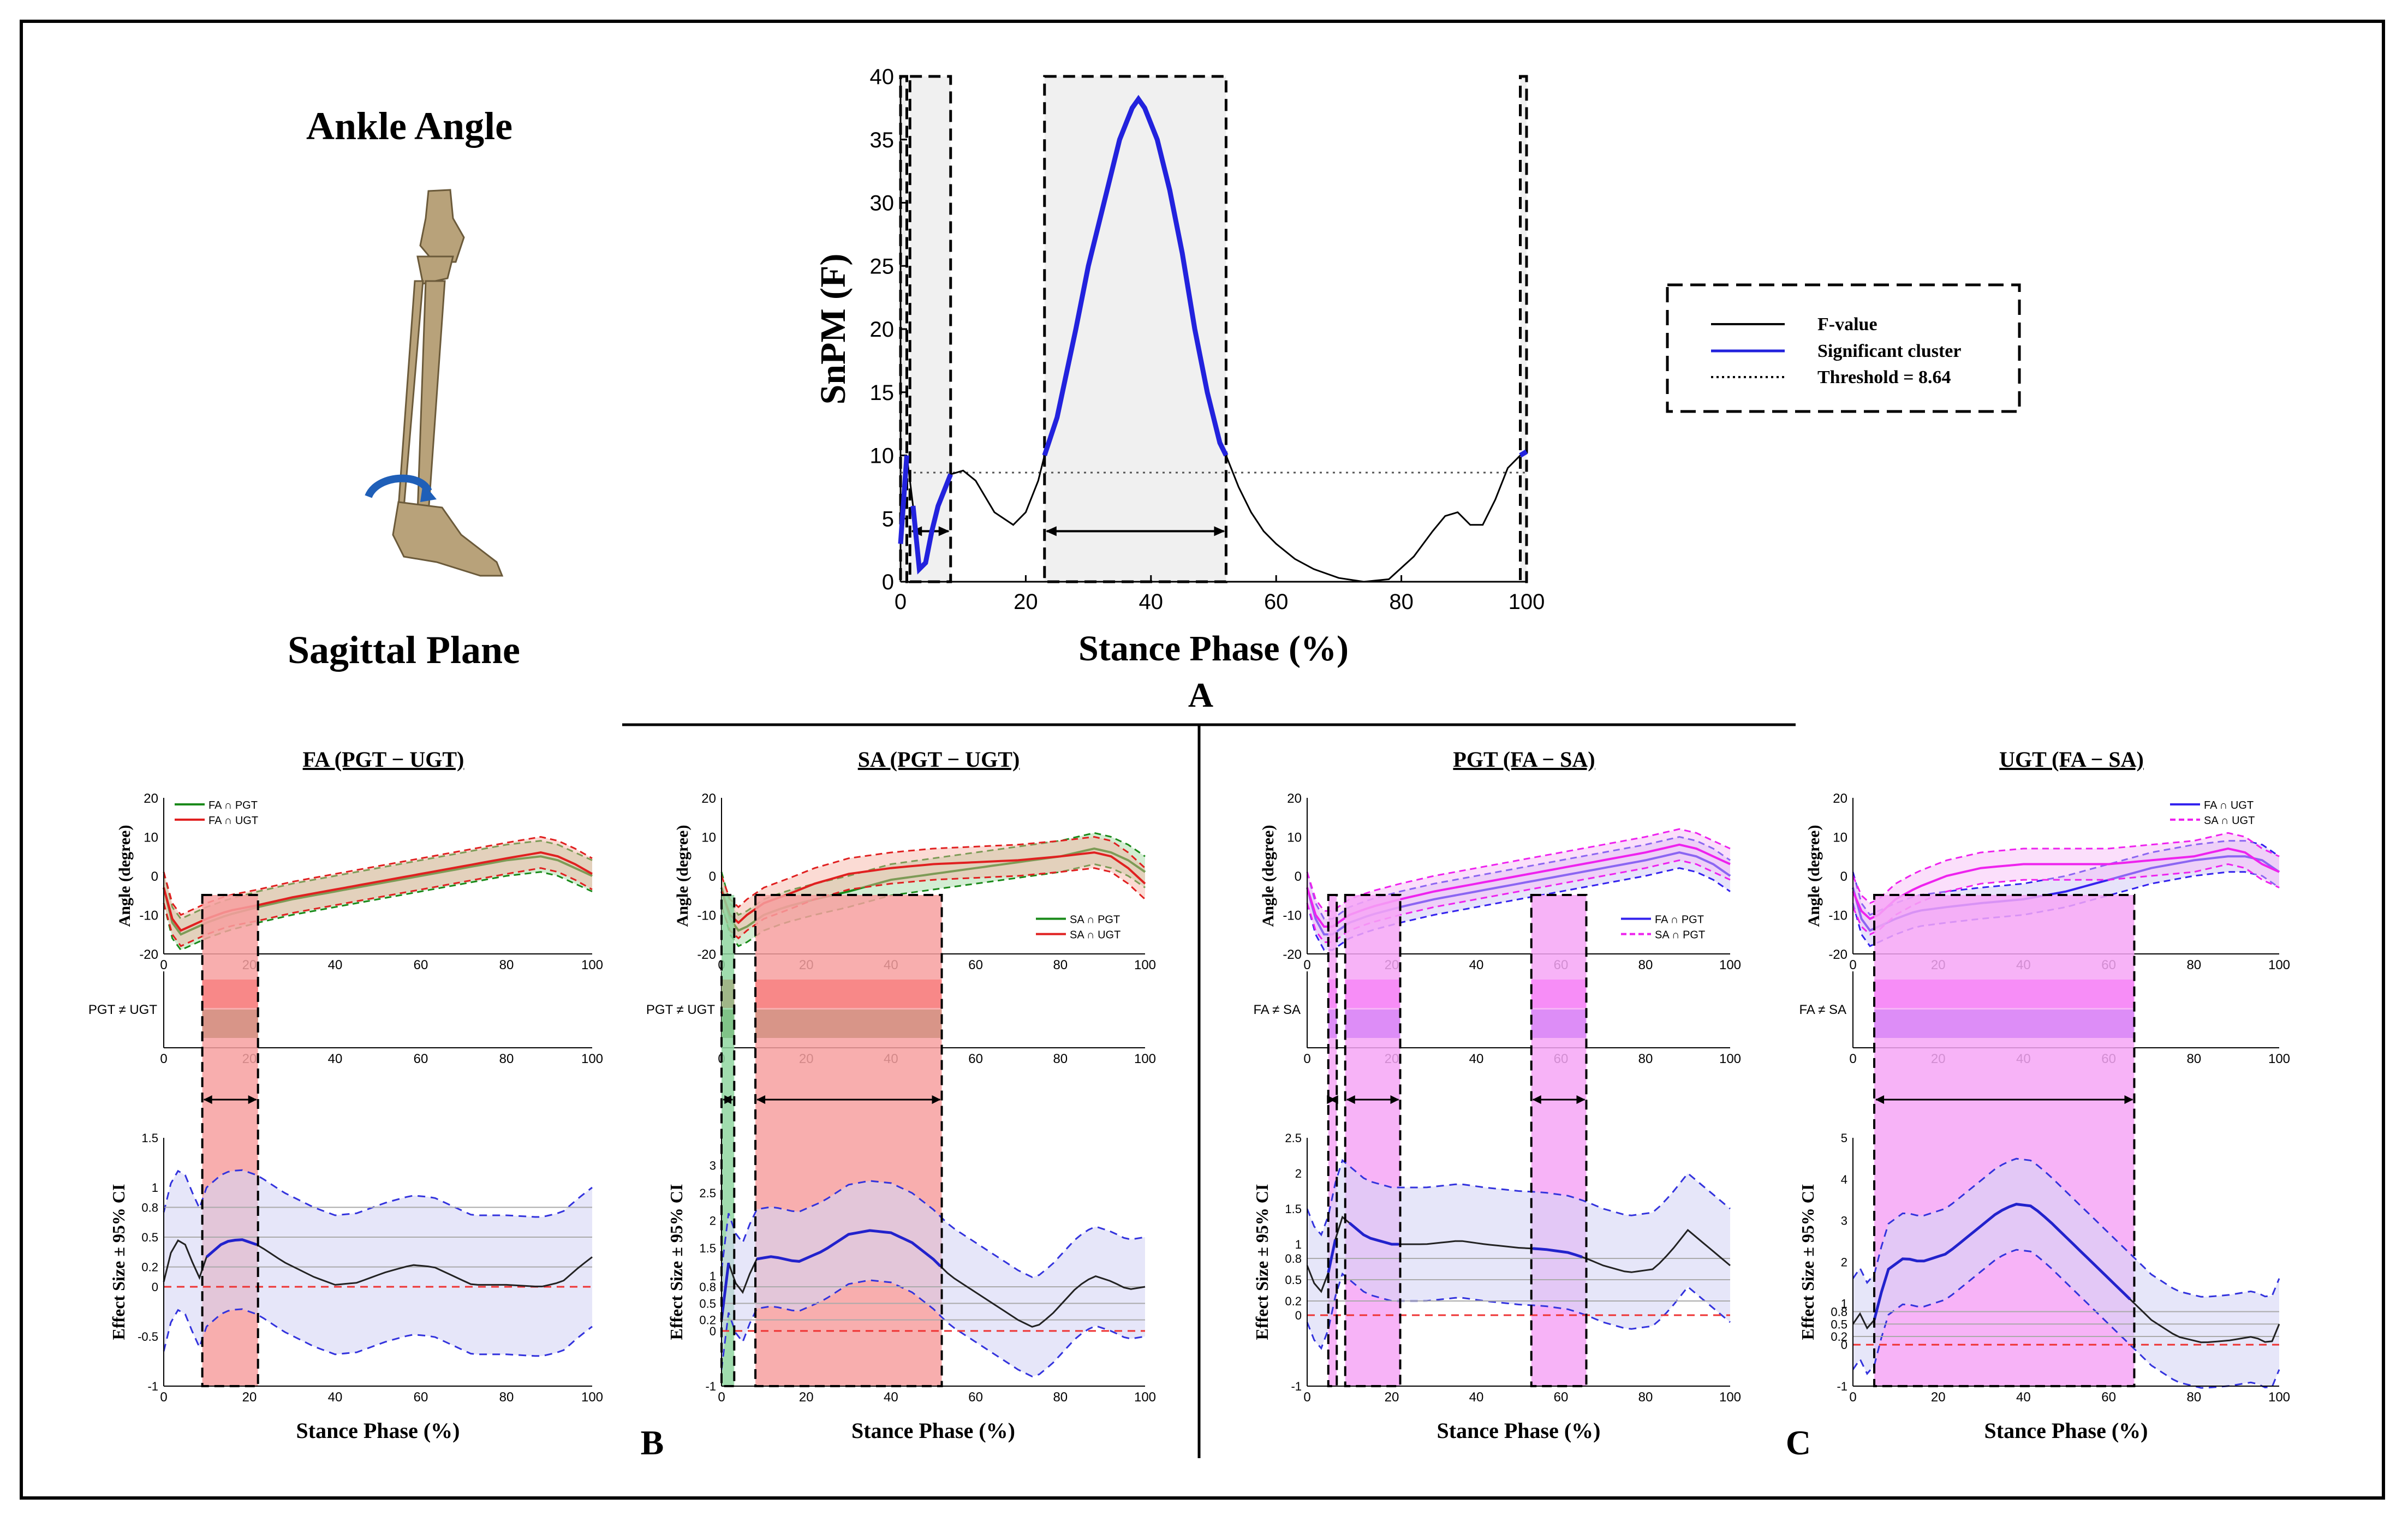  I want to click on effect-size-ci, so click(933, 1278).